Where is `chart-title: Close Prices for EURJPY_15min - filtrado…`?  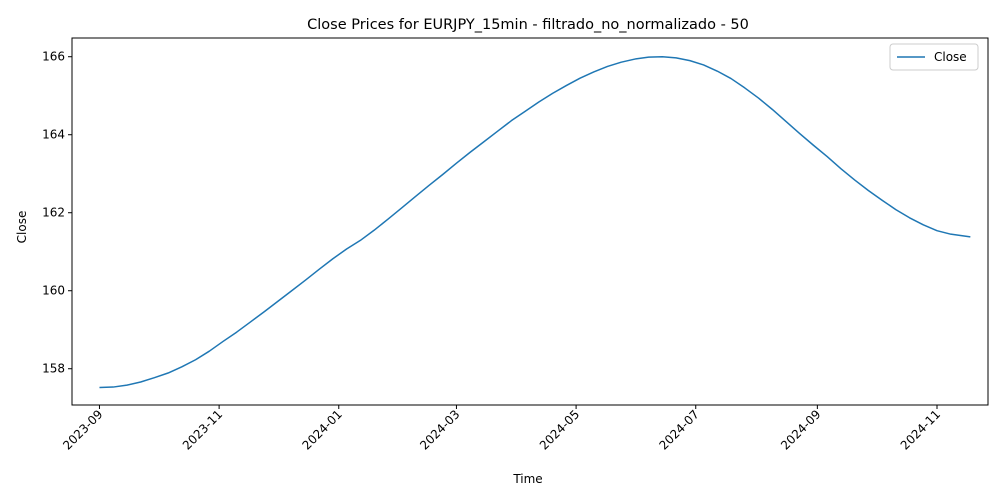 chart-title: Close Prices for EURJPY_15min - filtrado… is located at coordinates (528, 25).